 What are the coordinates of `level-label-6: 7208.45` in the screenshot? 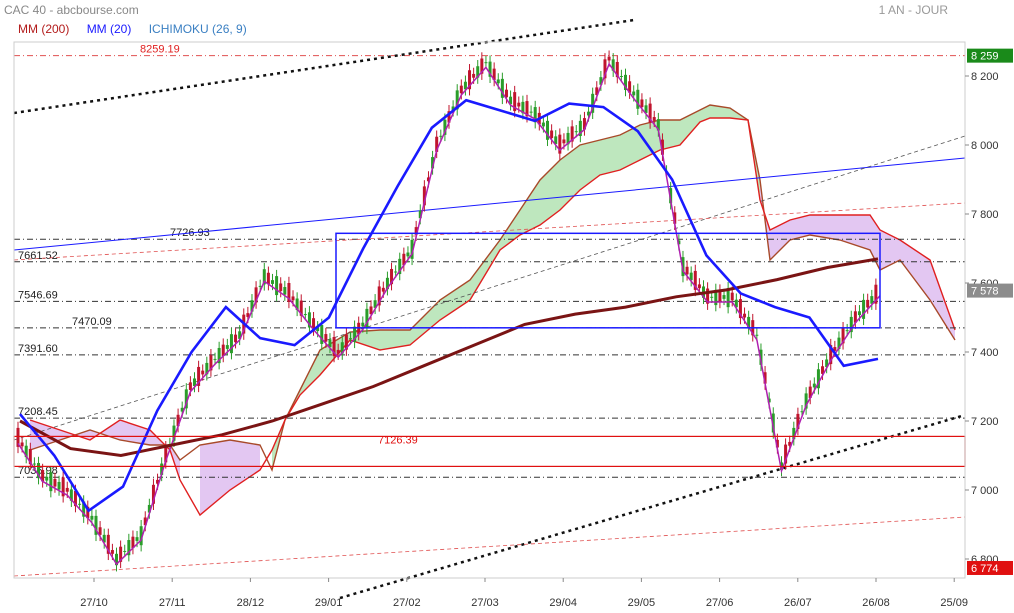 It's located at (38, 412).